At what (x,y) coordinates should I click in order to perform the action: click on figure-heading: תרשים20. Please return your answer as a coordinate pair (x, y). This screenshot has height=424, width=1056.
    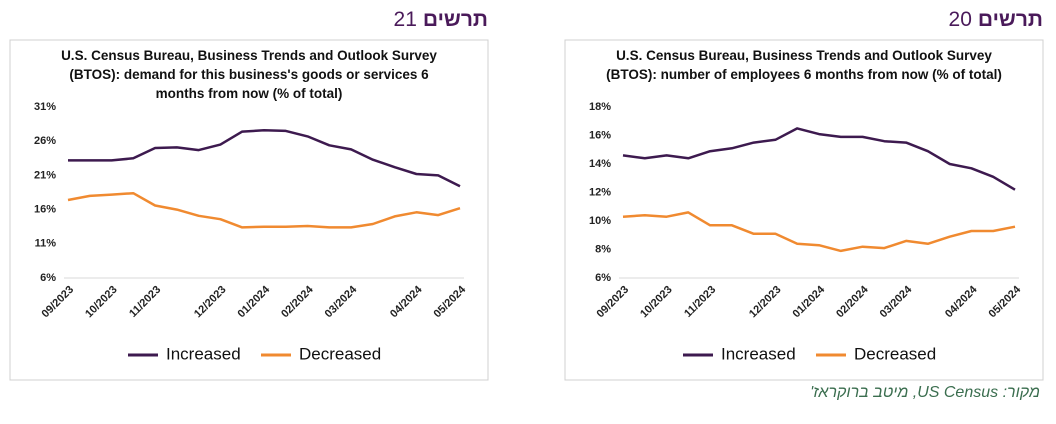
    Looking at the image, I should click on (804, 20).